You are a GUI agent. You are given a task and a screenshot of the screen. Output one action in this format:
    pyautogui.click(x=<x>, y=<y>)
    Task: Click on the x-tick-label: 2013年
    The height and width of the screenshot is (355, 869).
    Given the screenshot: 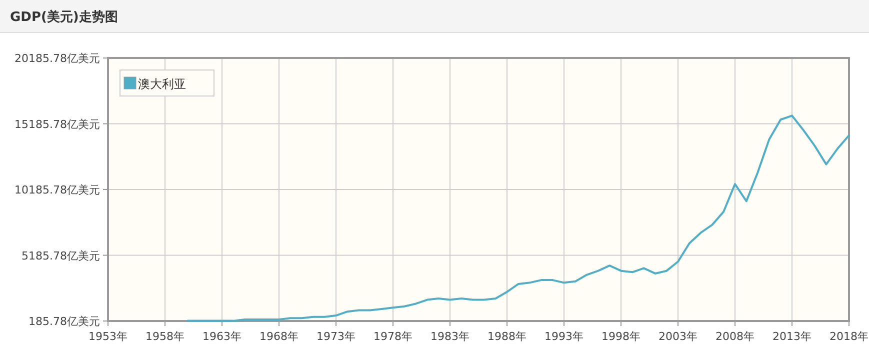 What is the action you would take?
    pyautogui.click(x=792, y=336)
    